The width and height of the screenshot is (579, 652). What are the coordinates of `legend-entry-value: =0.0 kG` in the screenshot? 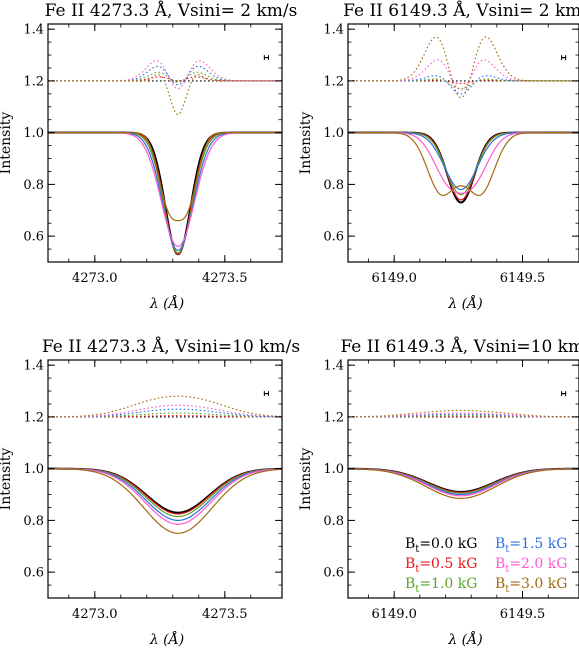 It's located at (448, 544).